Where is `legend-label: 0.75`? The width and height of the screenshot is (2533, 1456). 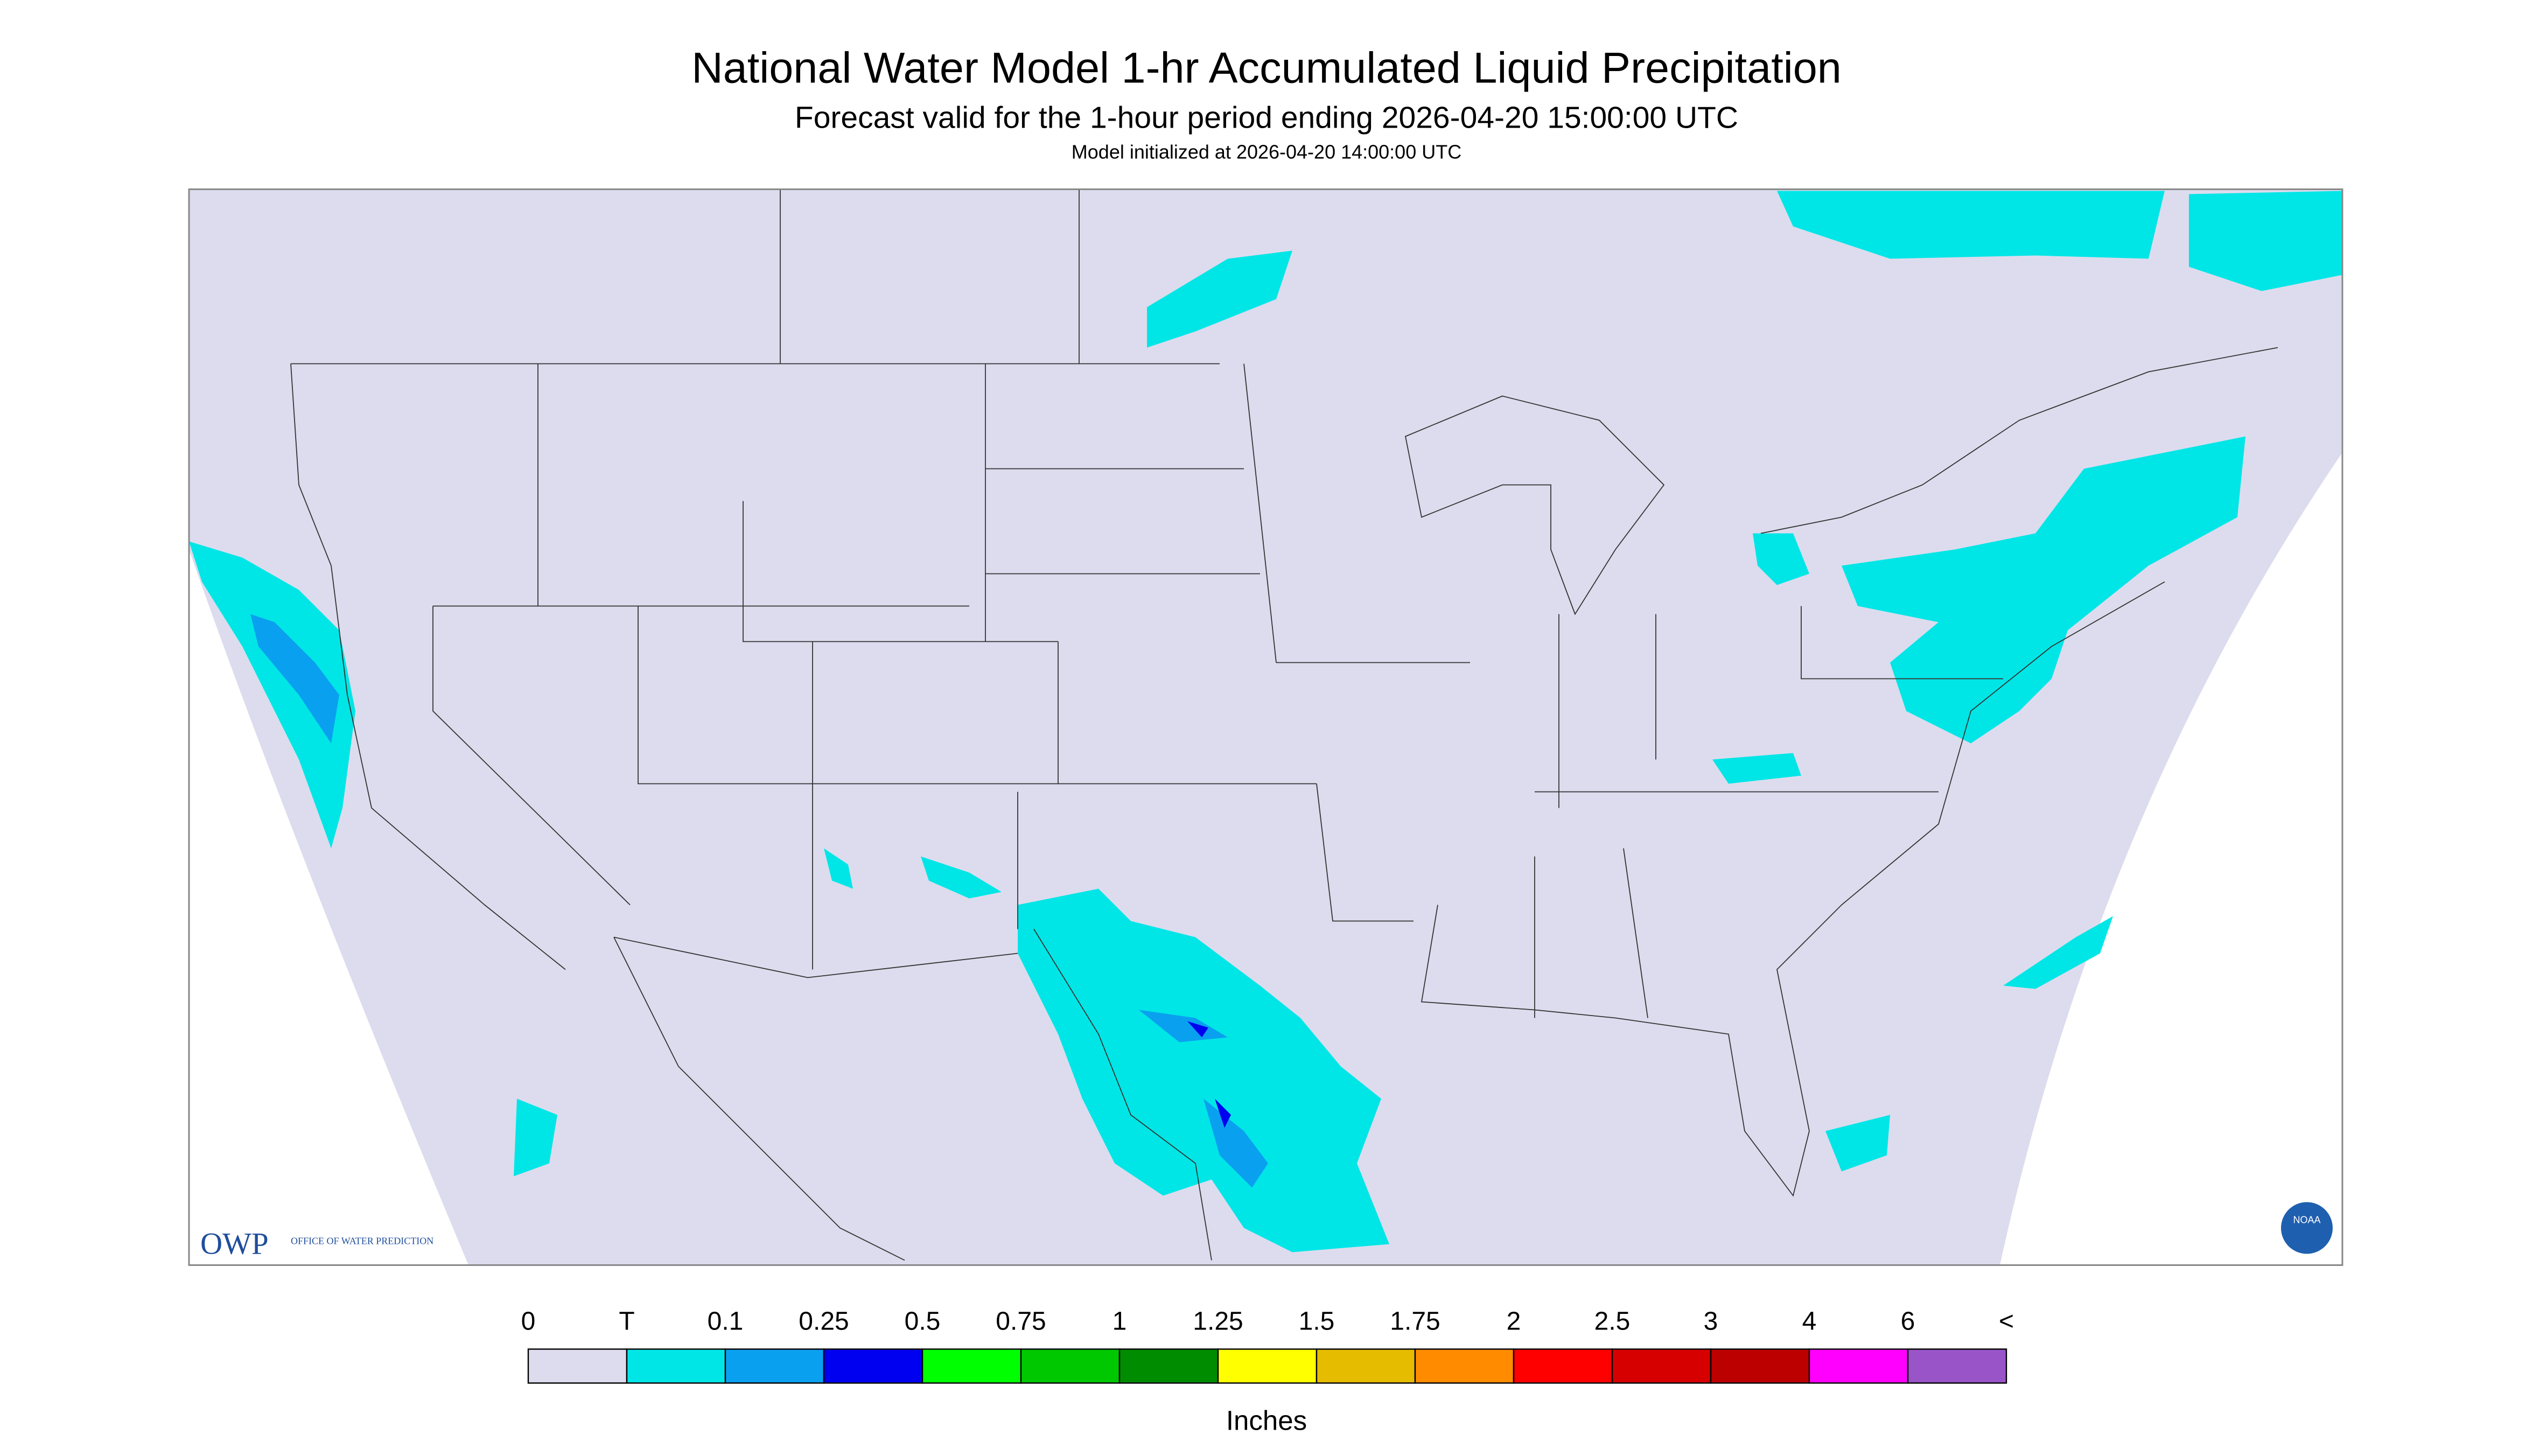 legend-label: 0.75 is located at coordinates (1021, 1321).